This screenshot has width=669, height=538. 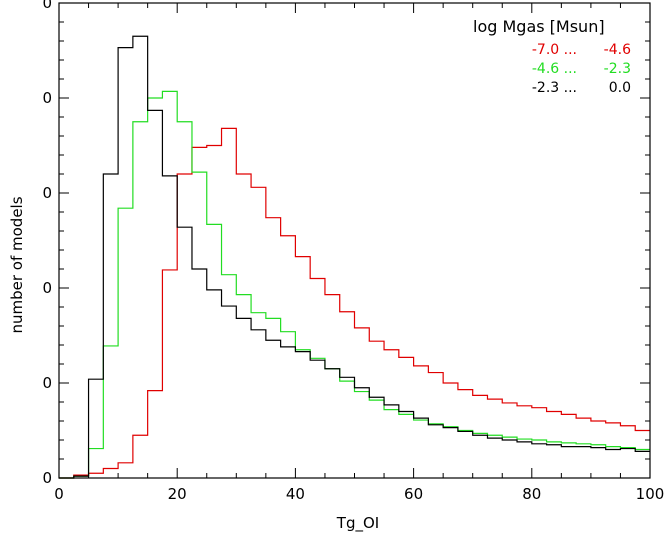 What do you see at coordinates (650, 494) in the screenshot?
I see `x-tick-label: 100` at bounding box center [650, 494].